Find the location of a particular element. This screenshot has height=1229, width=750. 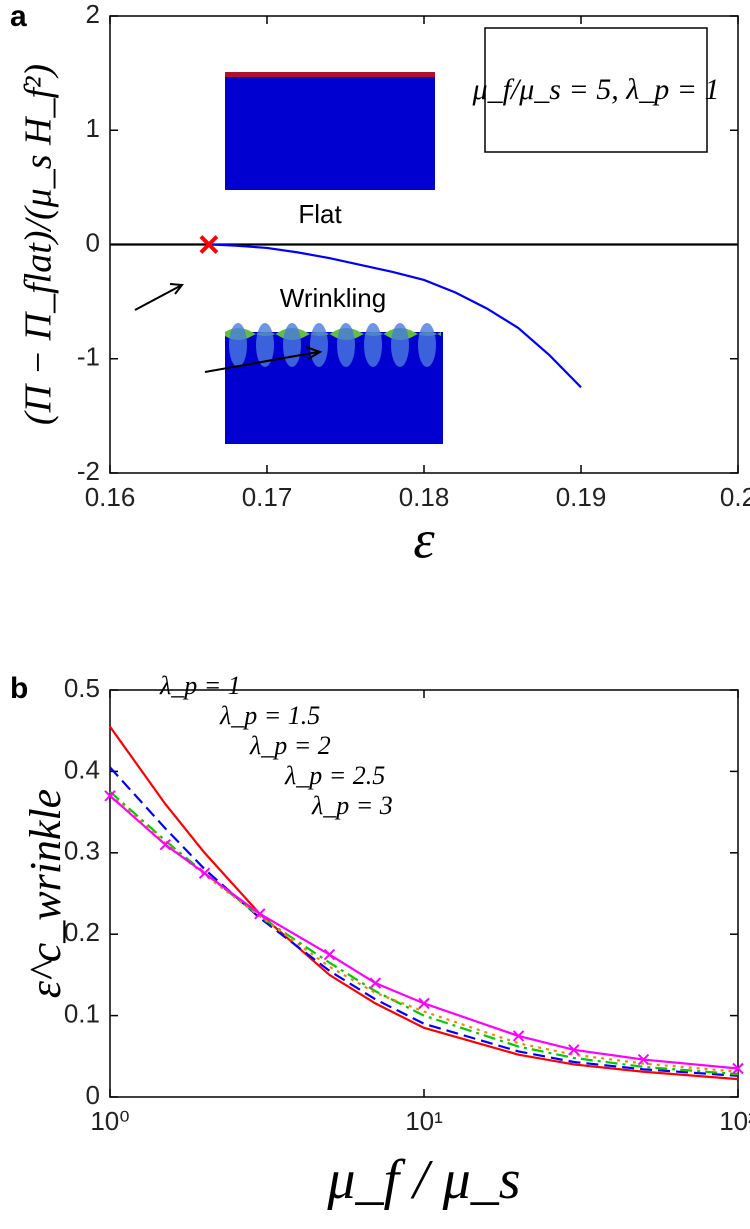

series-label: λ_p = 2.5 is located at coordinates (334, 775).